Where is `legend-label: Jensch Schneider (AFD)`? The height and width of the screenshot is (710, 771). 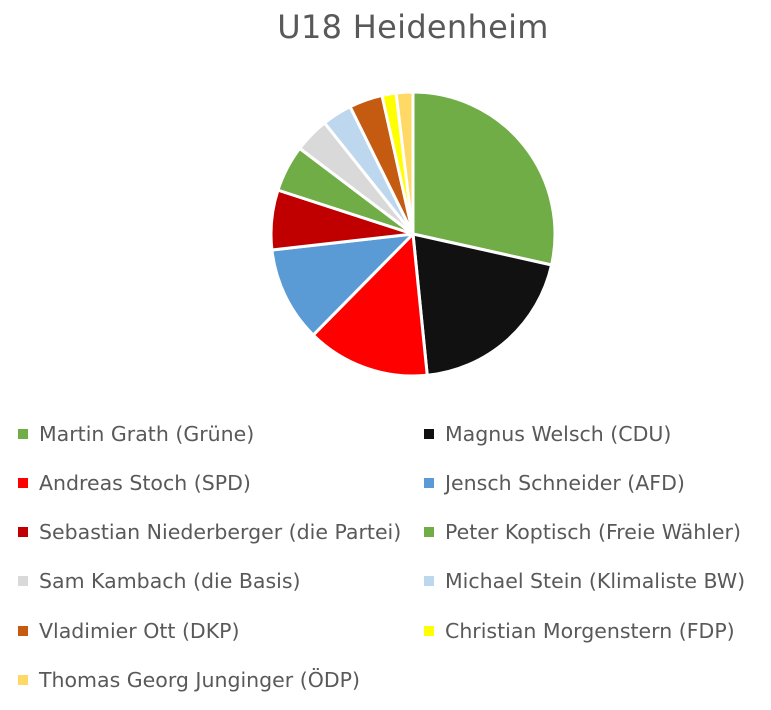
legend-label: Jensch Schneider (AFD) is located at coordinates (565, 483).